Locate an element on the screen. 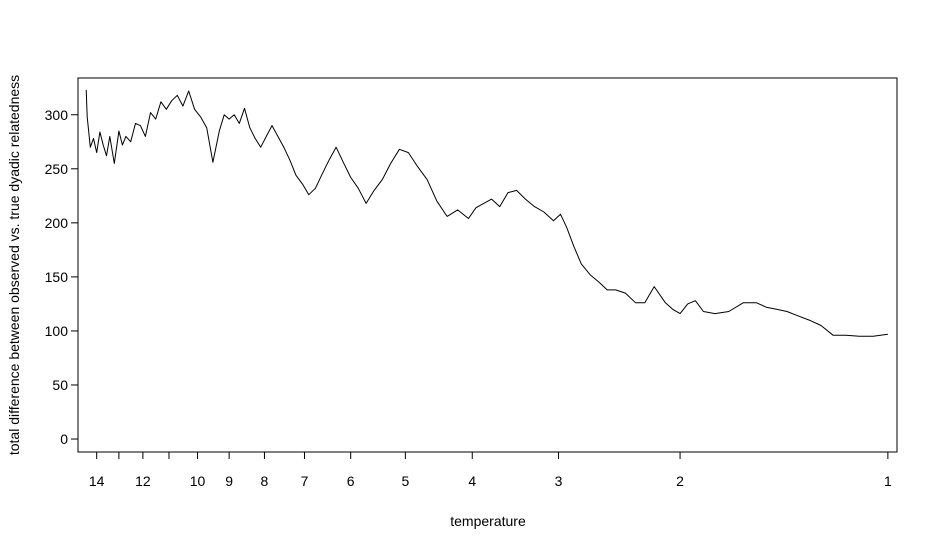 The height and width of the screenshot is (555, 938). x-tick-label: 3 is located at coordinates (559, 481).